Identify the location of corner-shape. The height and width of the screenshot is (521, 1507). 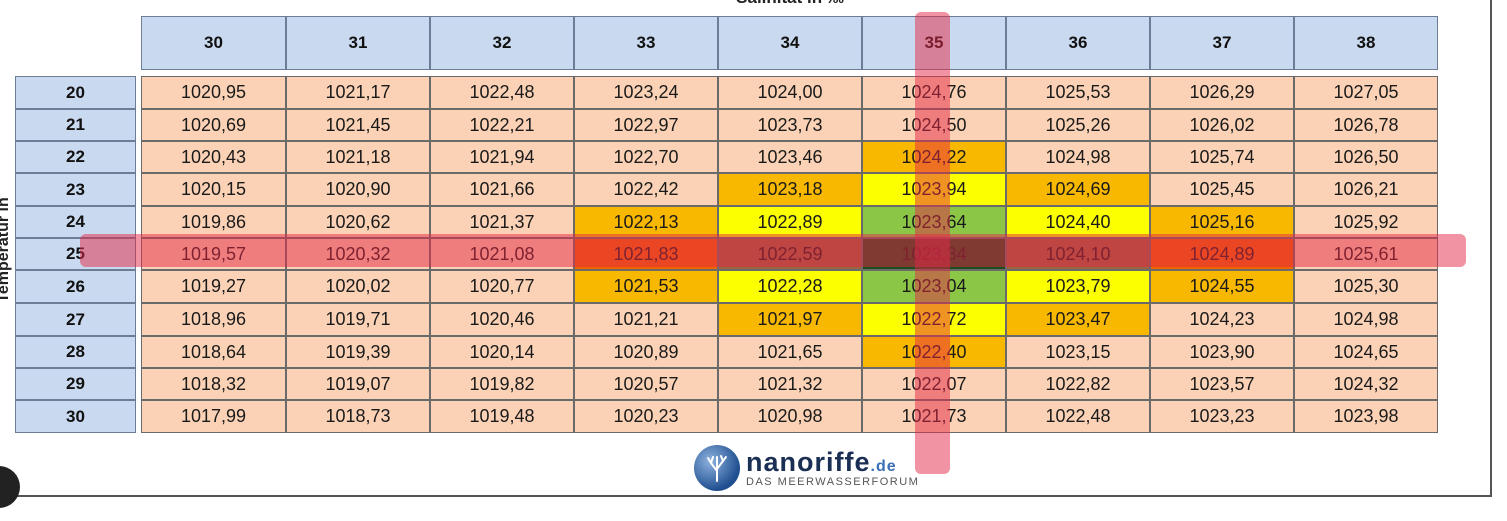
(10, 487).